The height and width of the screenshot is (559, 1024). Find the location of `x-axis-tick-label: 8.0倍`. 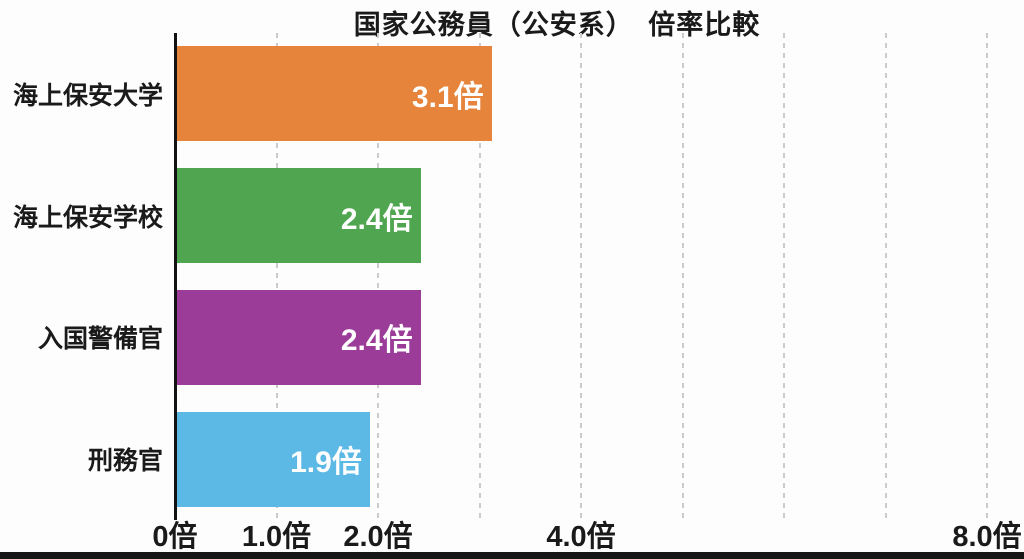

x-axis-tick-label: 8.0倍 is located at coordinates (987, 537).